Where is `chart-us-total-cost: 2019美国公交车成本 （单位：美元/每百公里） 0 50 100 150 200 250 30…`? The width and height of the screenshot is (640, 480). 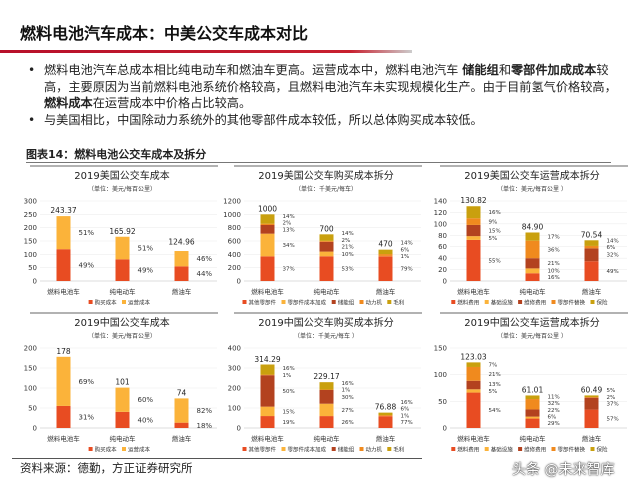
chart-us-total-cost: 2019美国公交车成本 （单位：美元/每百公里） 0 50 100 150 200 250 30… is located at coordinates (117, 237).